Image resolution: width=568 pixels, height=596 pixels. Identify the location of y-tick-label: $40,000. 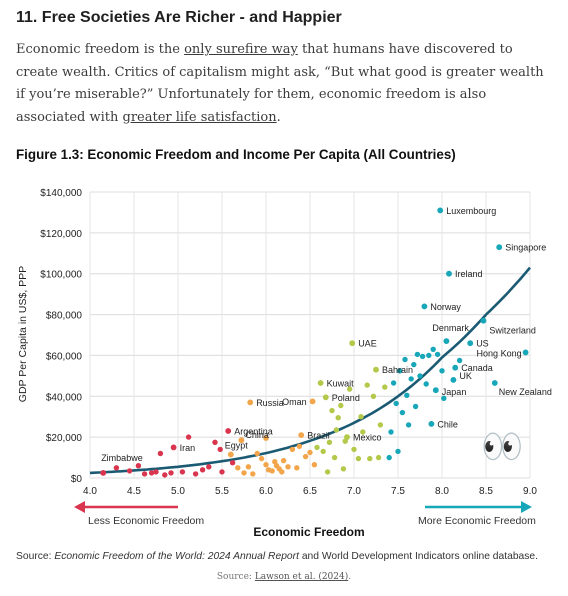
(64, 397).